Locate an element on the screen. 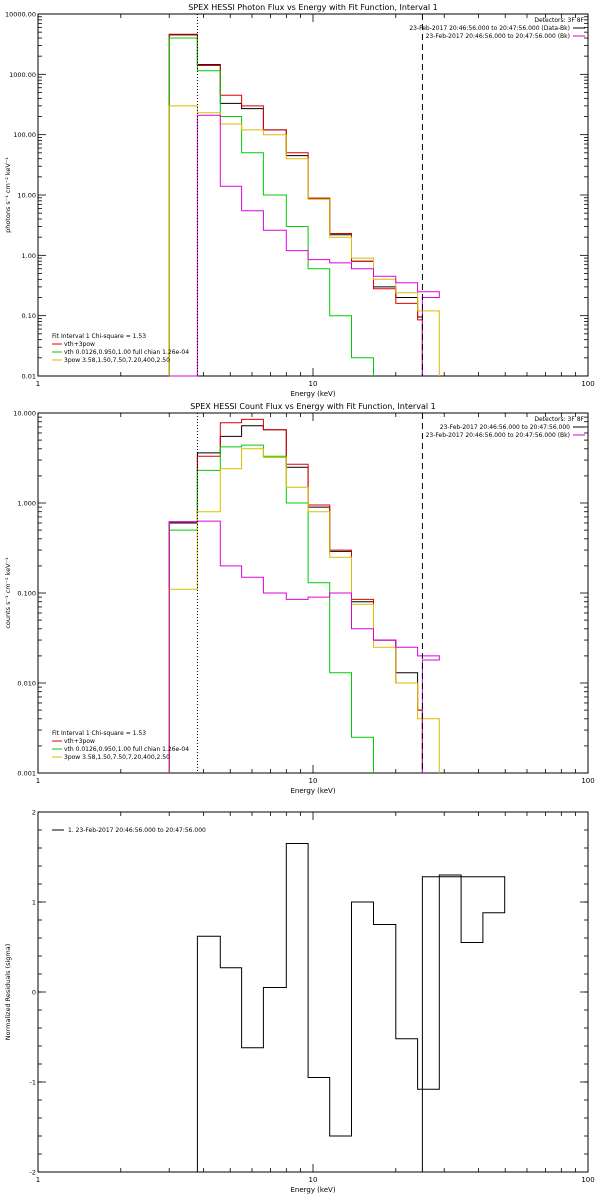 The height and width of the screenshot is (1200, 600). y-tick-label: 10.000 is located at coordinates (24, 414).